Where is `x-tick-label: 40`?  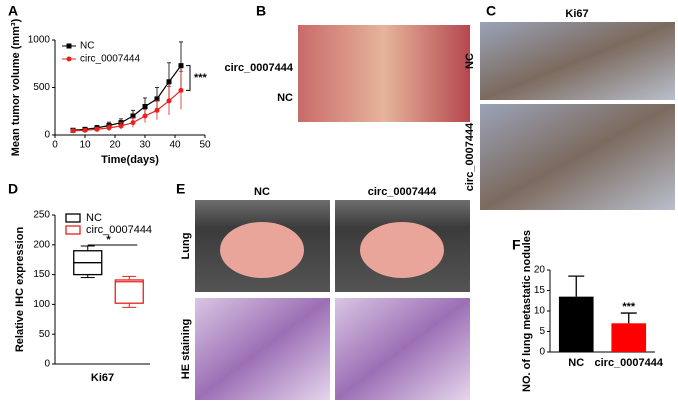
x-tick-label: 40 is located at coordinates (175, 145).